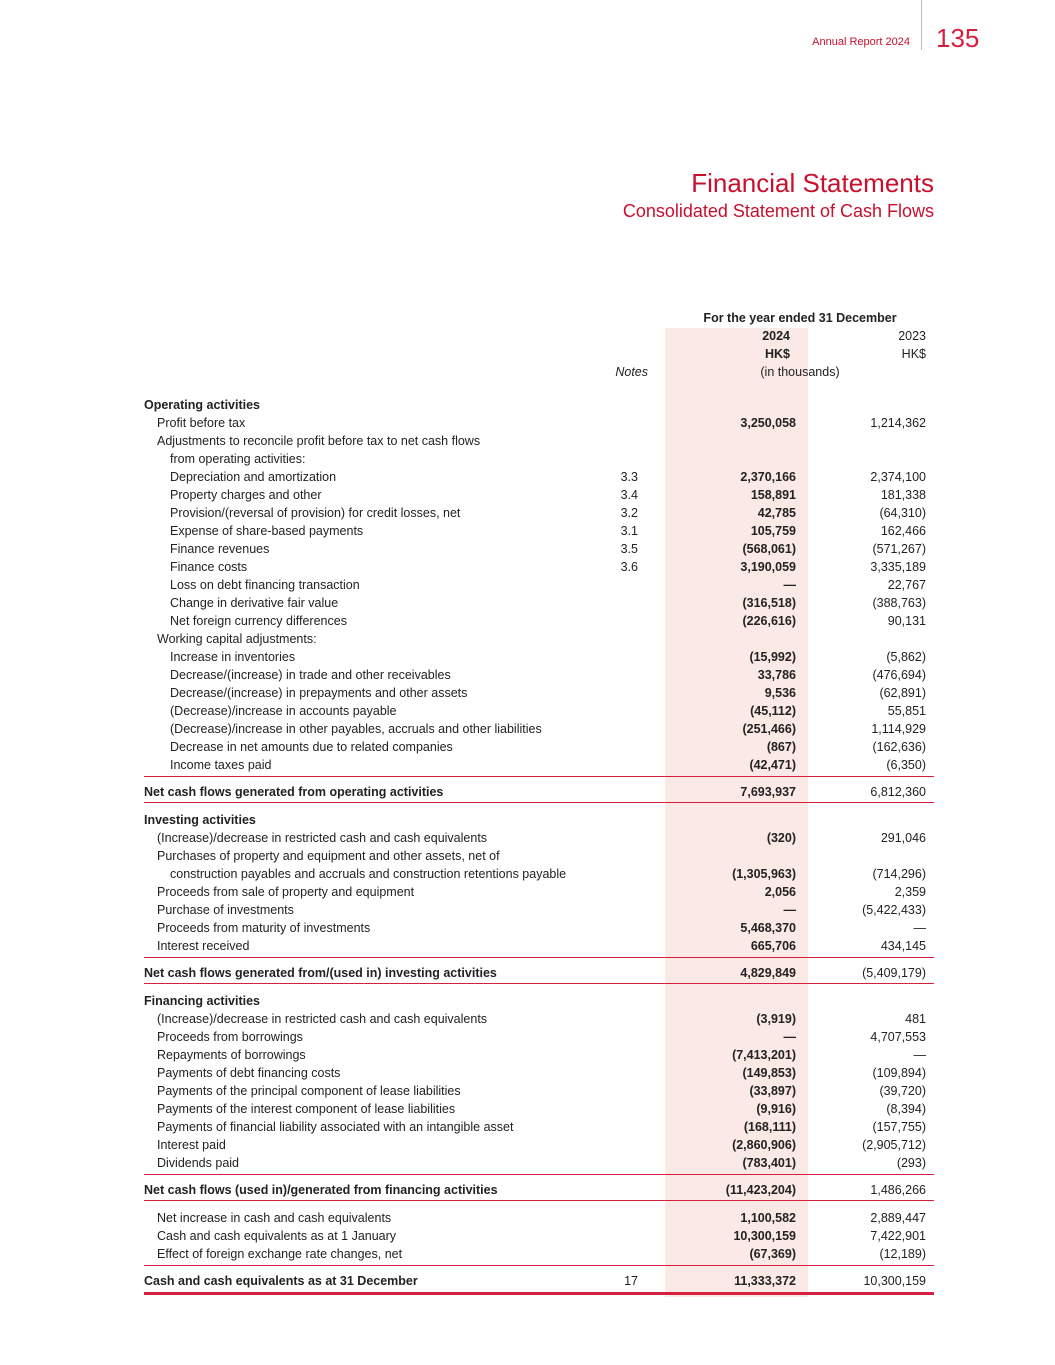  I want to click on value-2023: 3,335,189, so click(898, 567).